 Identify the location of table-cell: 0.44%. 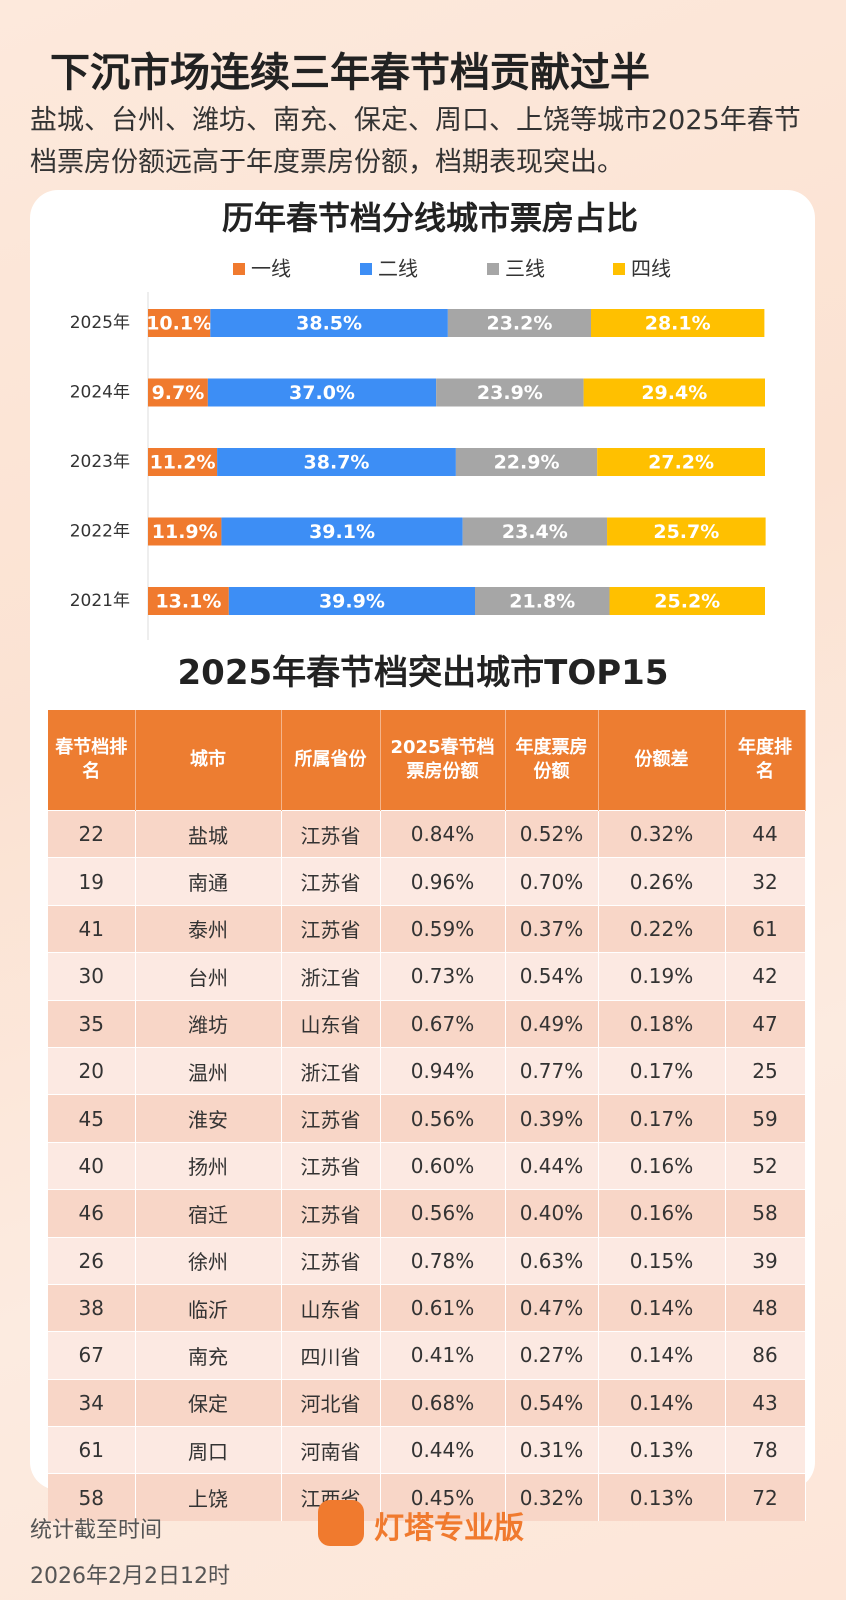
(552, 1165).